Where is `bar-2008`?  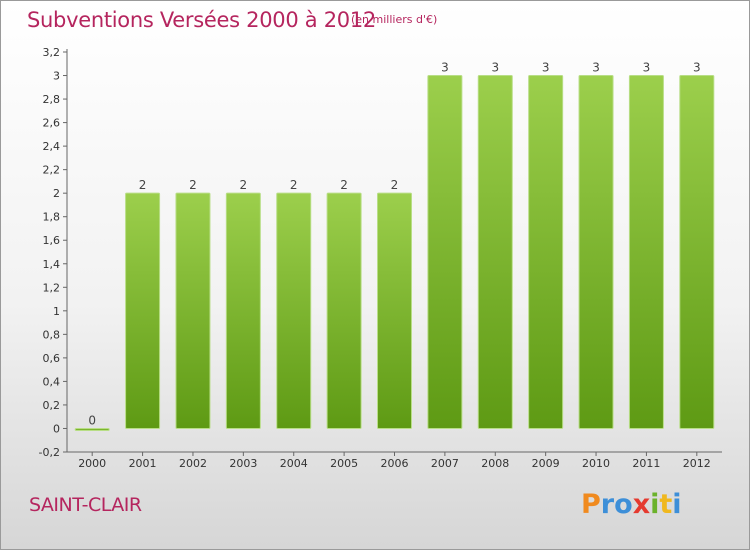 bar-2008 is located at coordinates (495, 252).